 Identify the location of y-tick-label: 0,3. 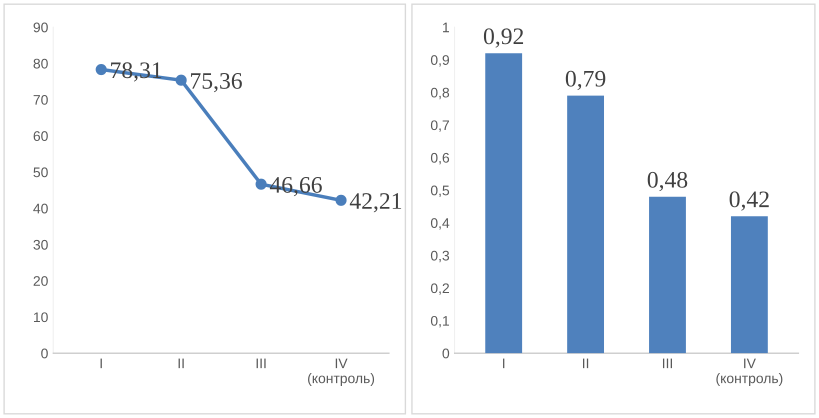
(440, 256).